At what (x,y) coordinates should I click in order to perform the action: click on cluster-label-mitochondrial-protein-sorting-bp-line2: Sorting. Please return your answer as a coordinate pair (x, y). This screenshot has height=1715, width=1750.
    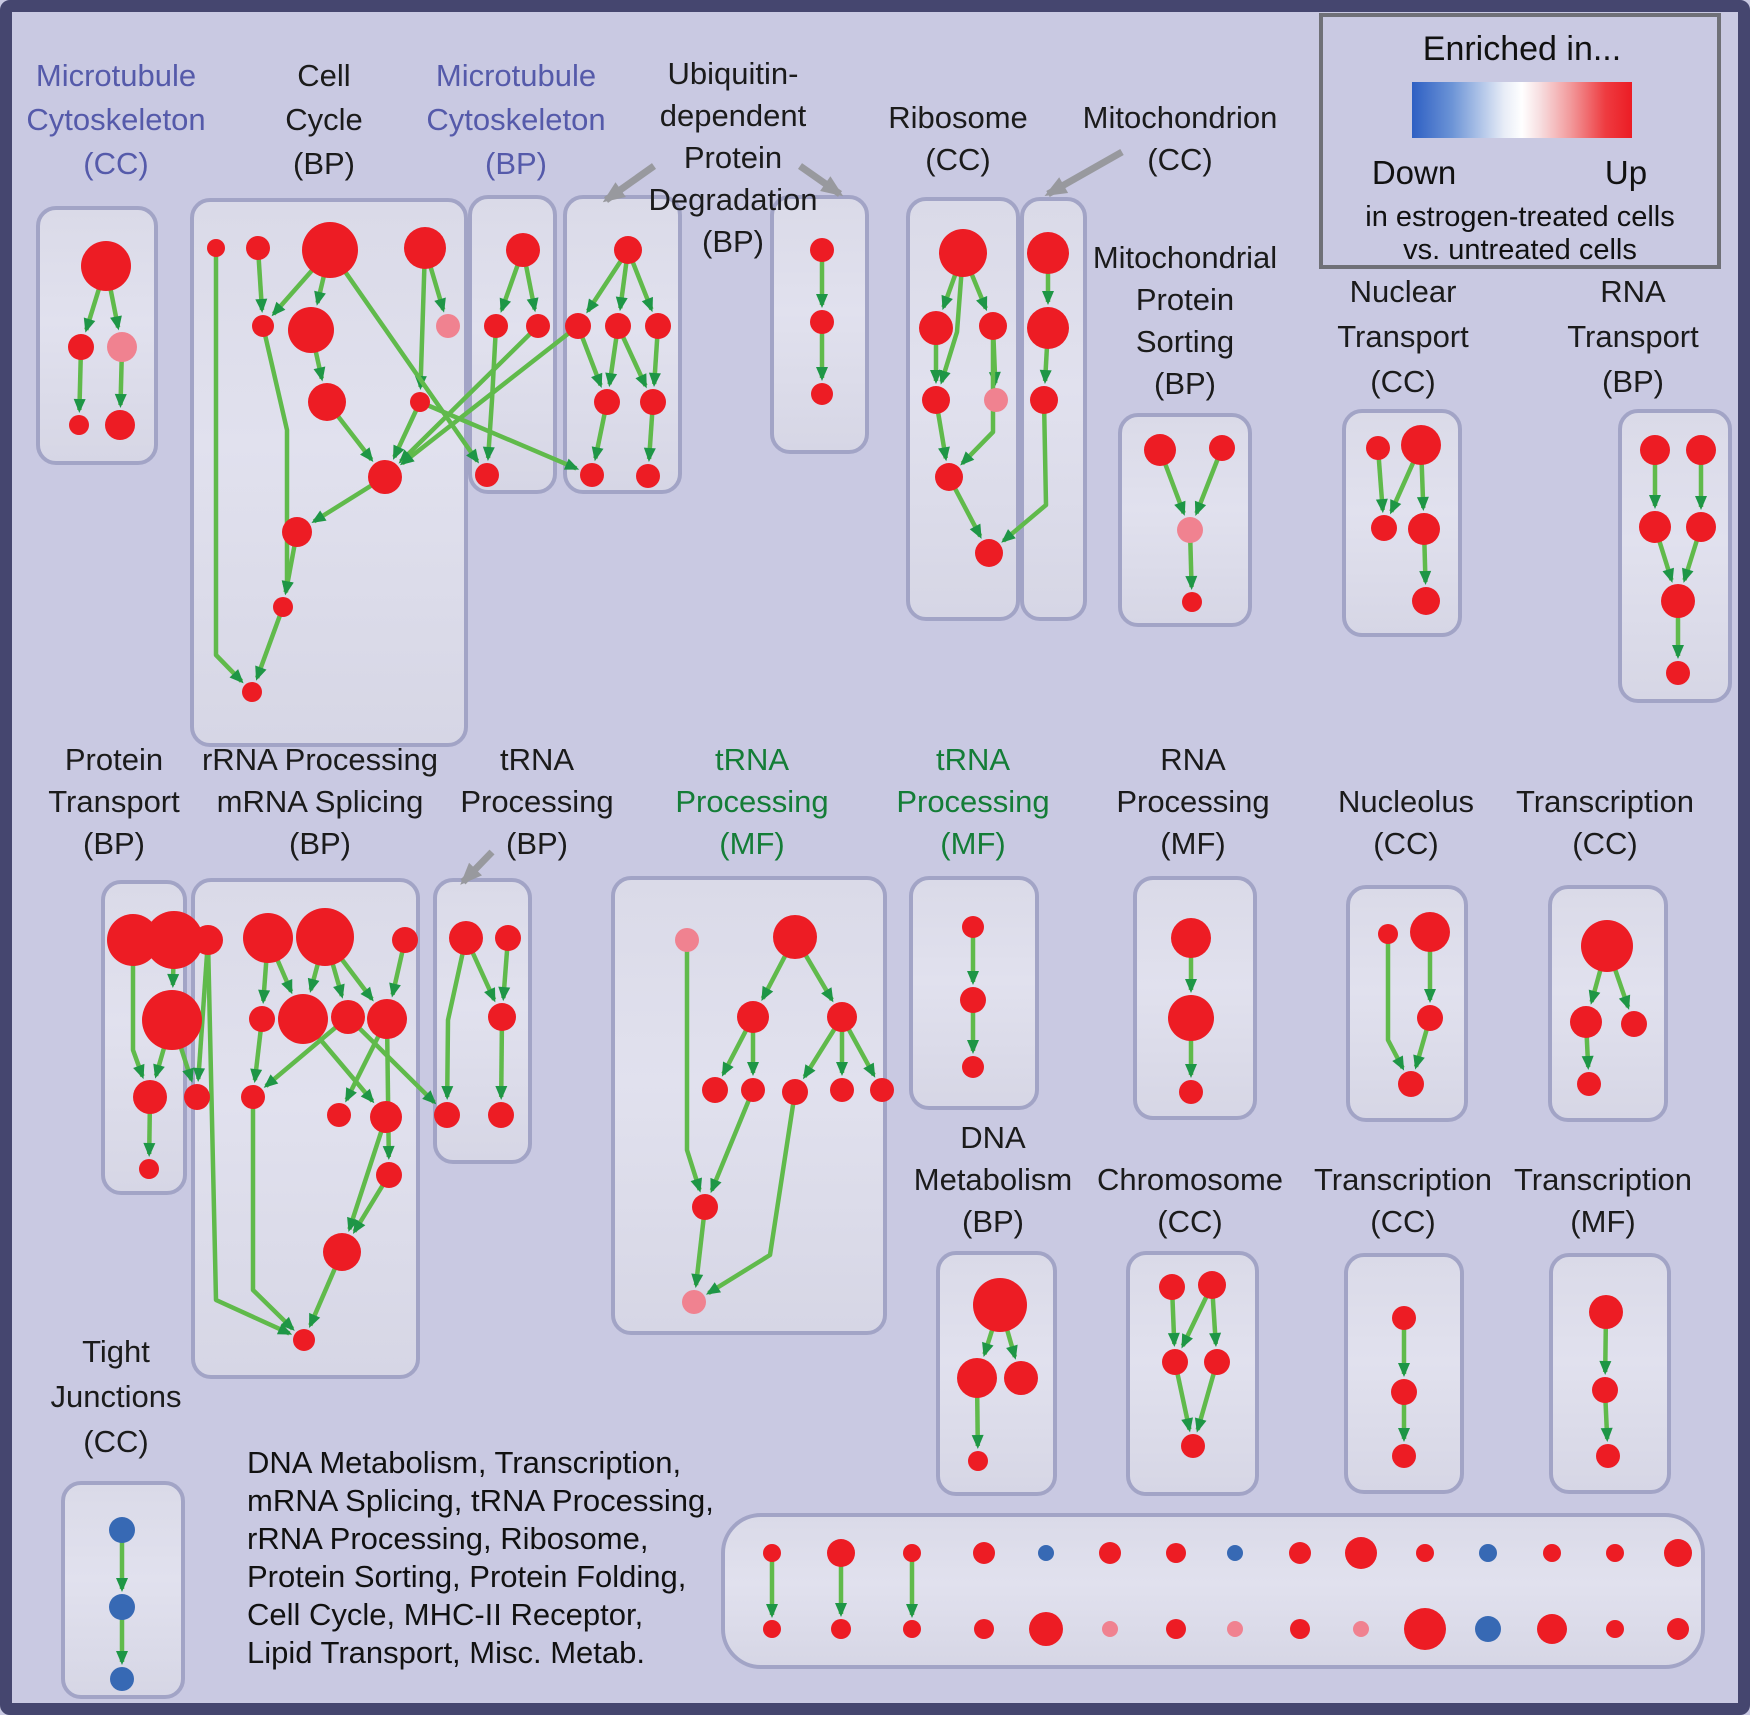
    Looking at the image, I should click on (1185, 341).